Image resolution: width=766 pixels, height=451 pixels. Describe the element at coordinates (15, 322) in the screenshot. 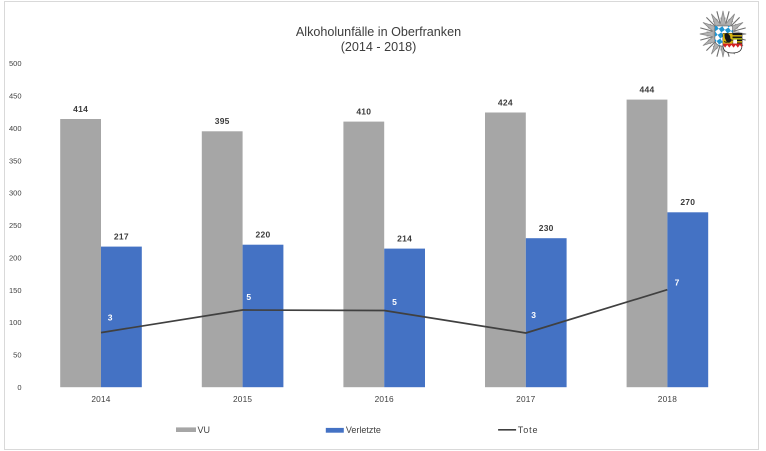

I see `svg-text: 100` at that location.